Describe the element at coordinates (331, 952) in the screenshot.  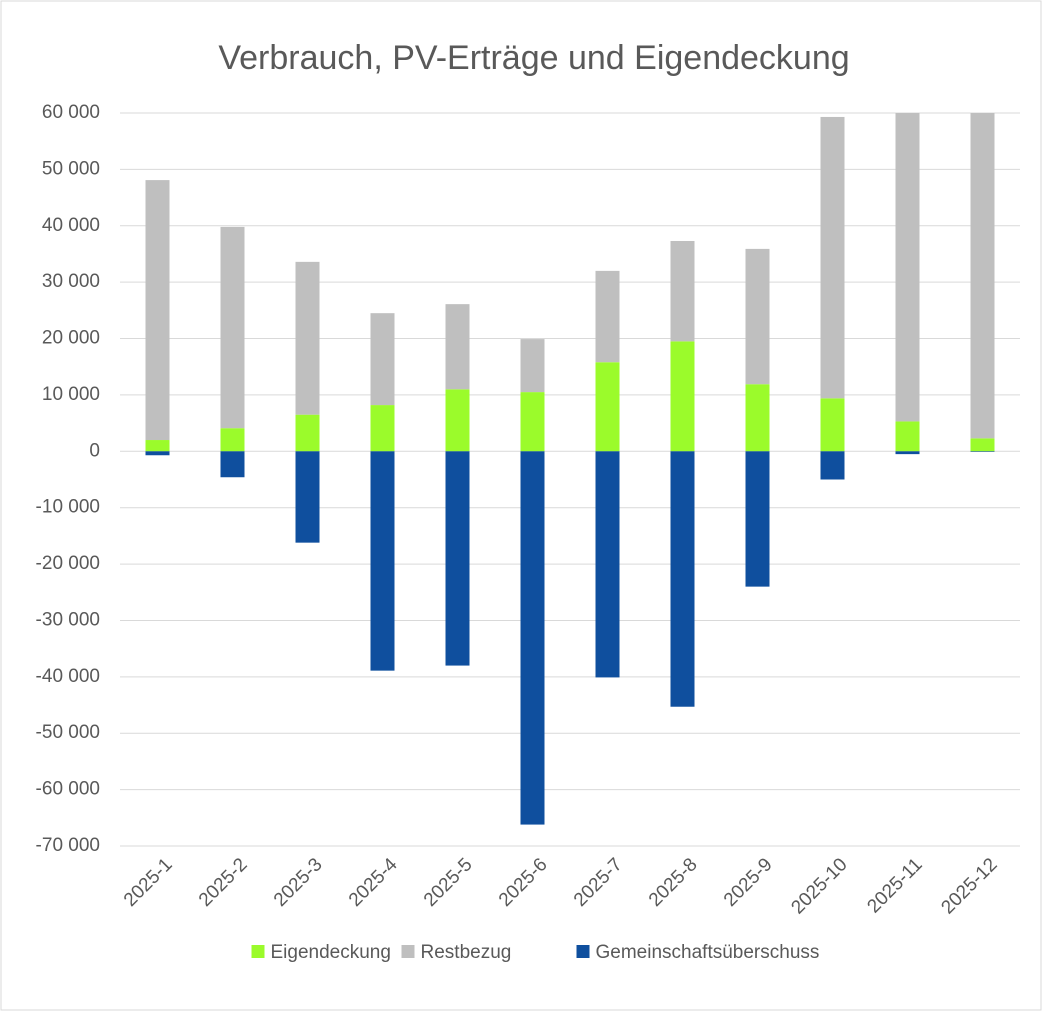
I see `legend-label: Eigendeckung` at that location.